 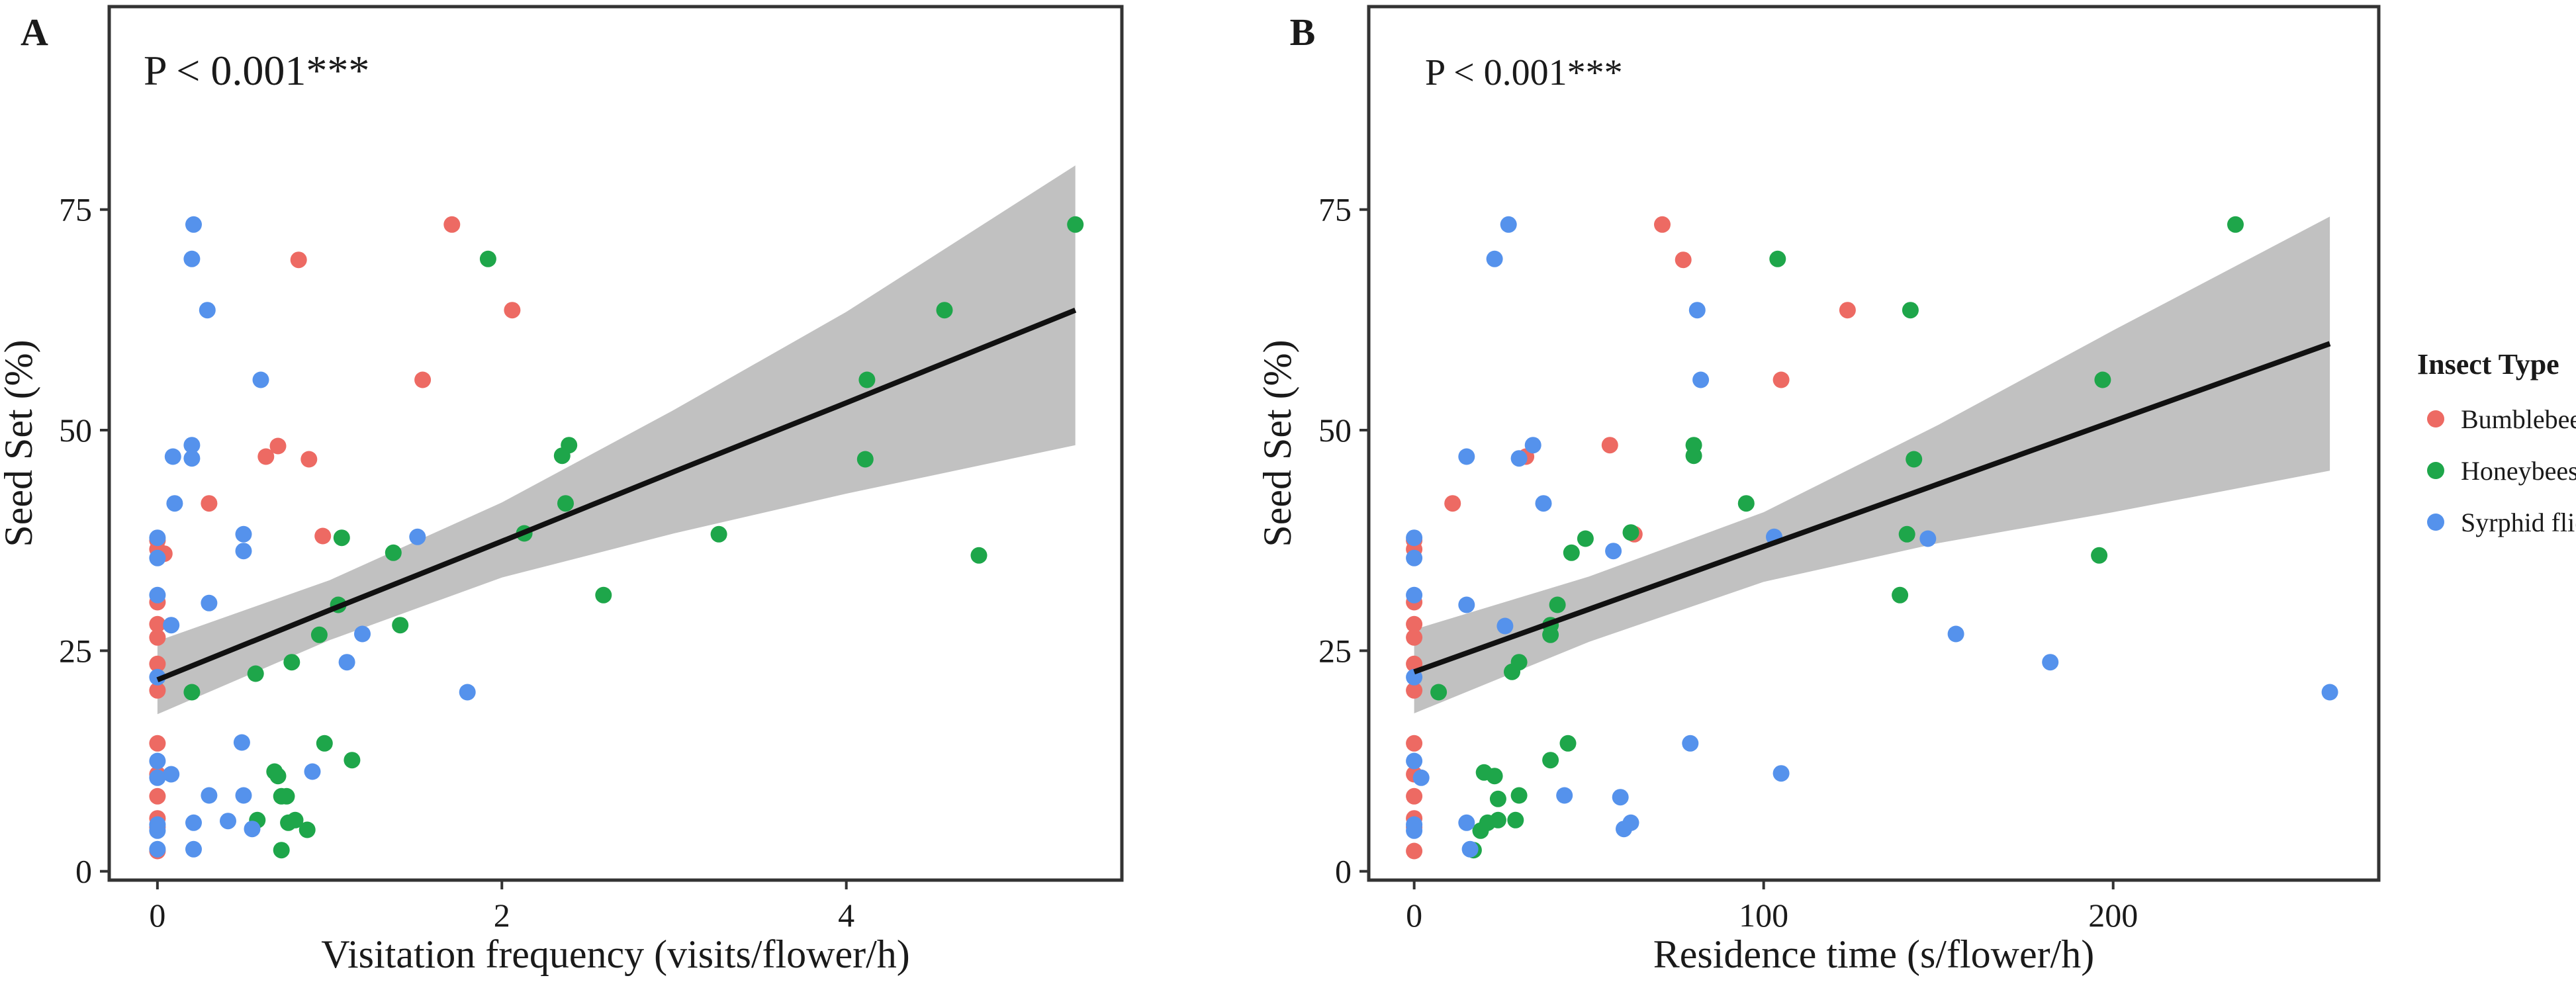 What do you see at coordinates (502, 915) in the screenshot?
I see `x-tick-label: 2` at bounding box center [502, 915].